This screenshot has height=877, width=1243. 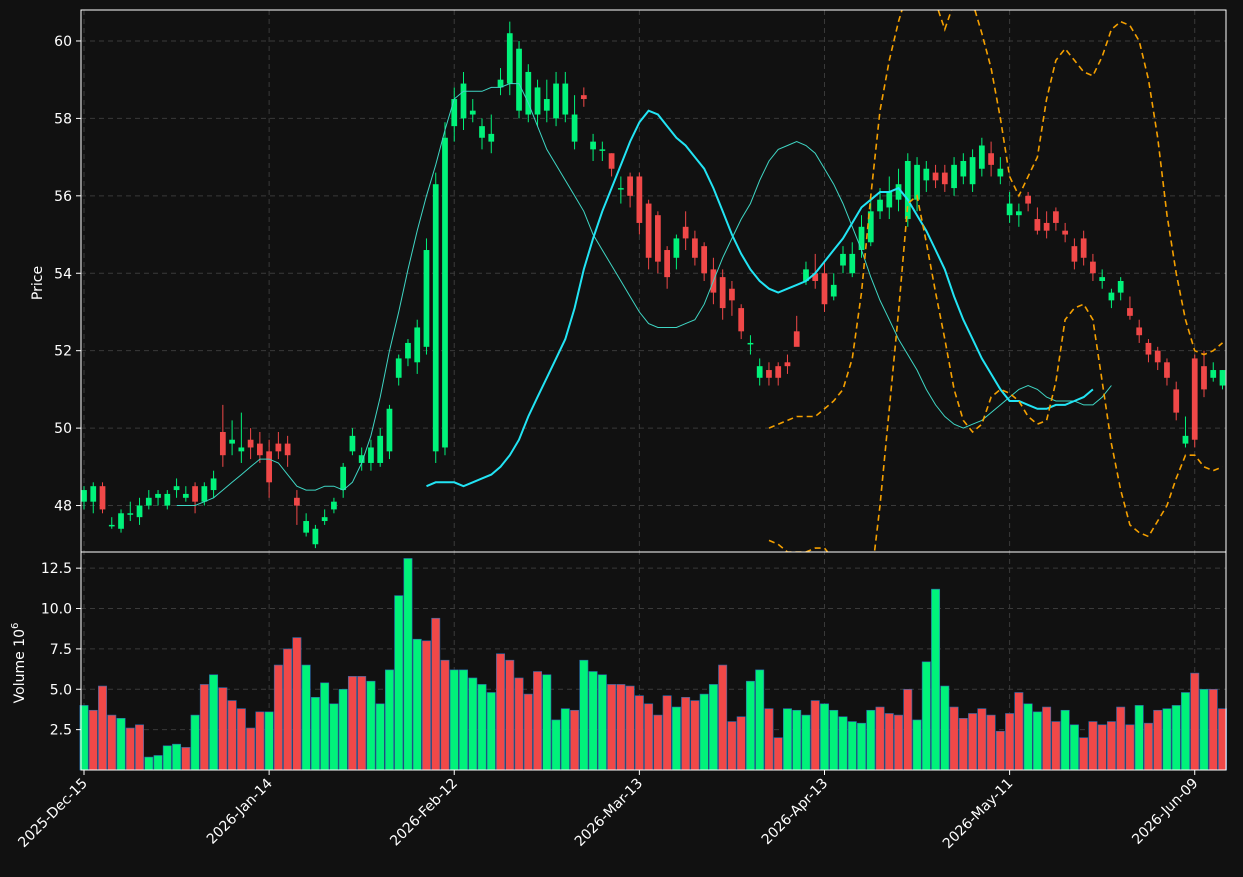 What do you see at coordinates (63, 352) in the screenshot?
I see `price-tick-label: 52` at bounding box center [63, 352].